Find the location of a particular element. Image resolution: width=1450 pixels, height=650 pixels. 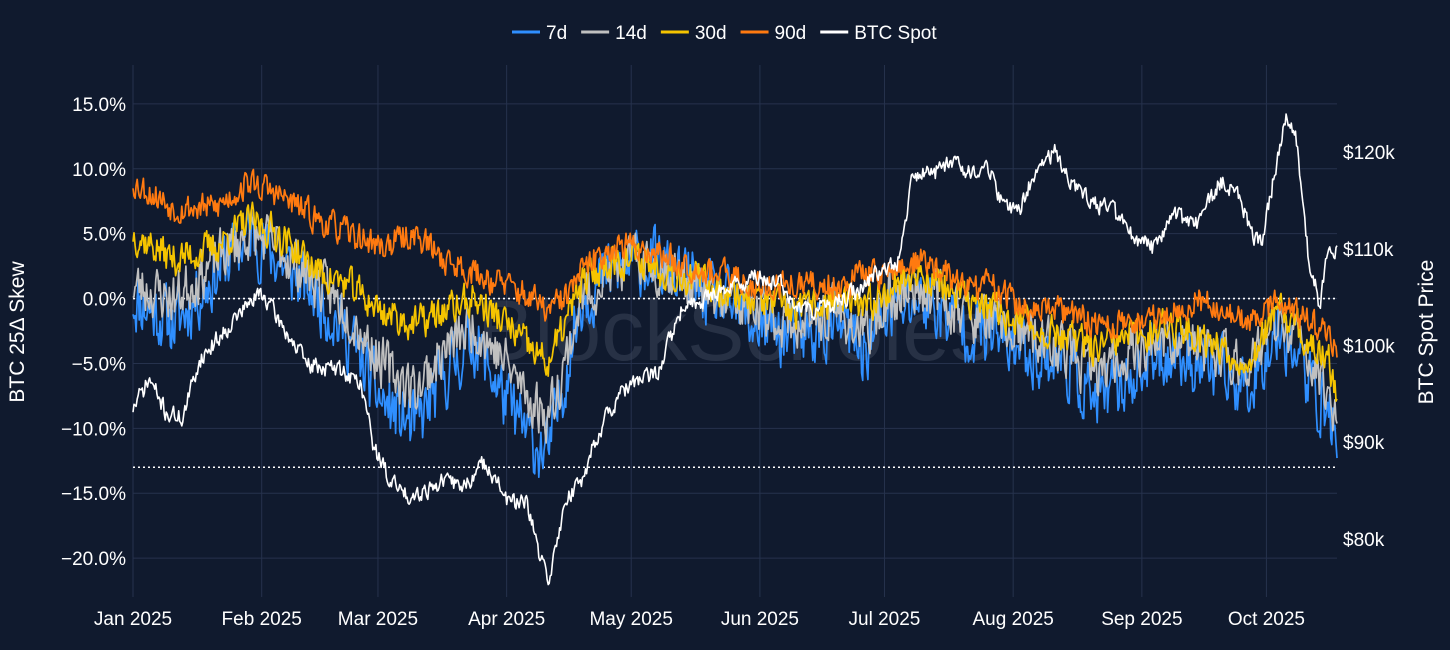

legend-item-btc-spot: BTC Spot is located at coordinates (878, 33).